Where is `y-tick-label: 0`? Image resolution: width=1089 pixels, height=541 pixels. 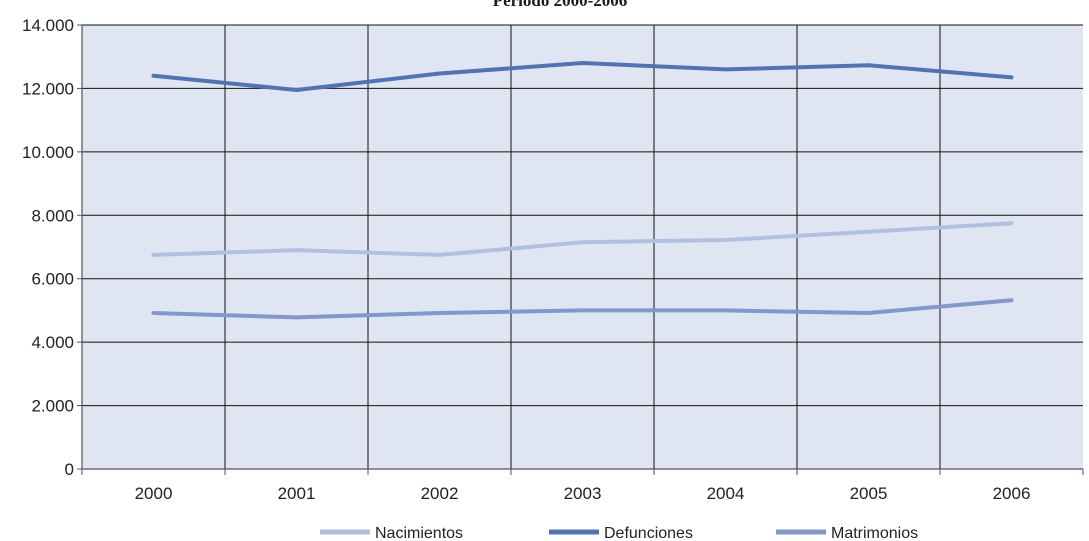
y-tick-label: 0 is located at coordinates (69, 469).